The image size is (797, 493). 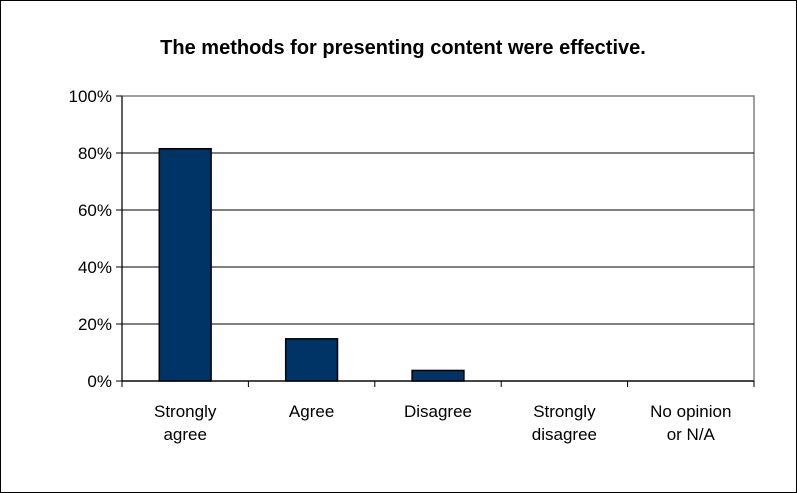 What do you see at coordinates (95, 324) in the screenshot?
I see `y-tick-label: 20%` at bounding box center [95, 324].